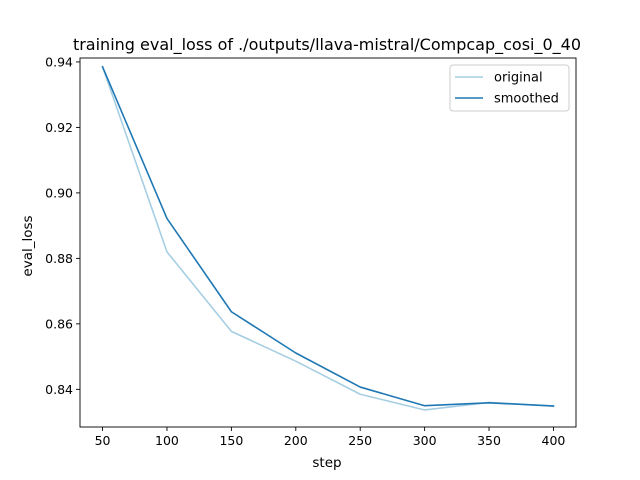  What do you see at coordinates (167, 440) in the screenshot?
I see `x-tick-label: 100` at bounding box center [167, 440].